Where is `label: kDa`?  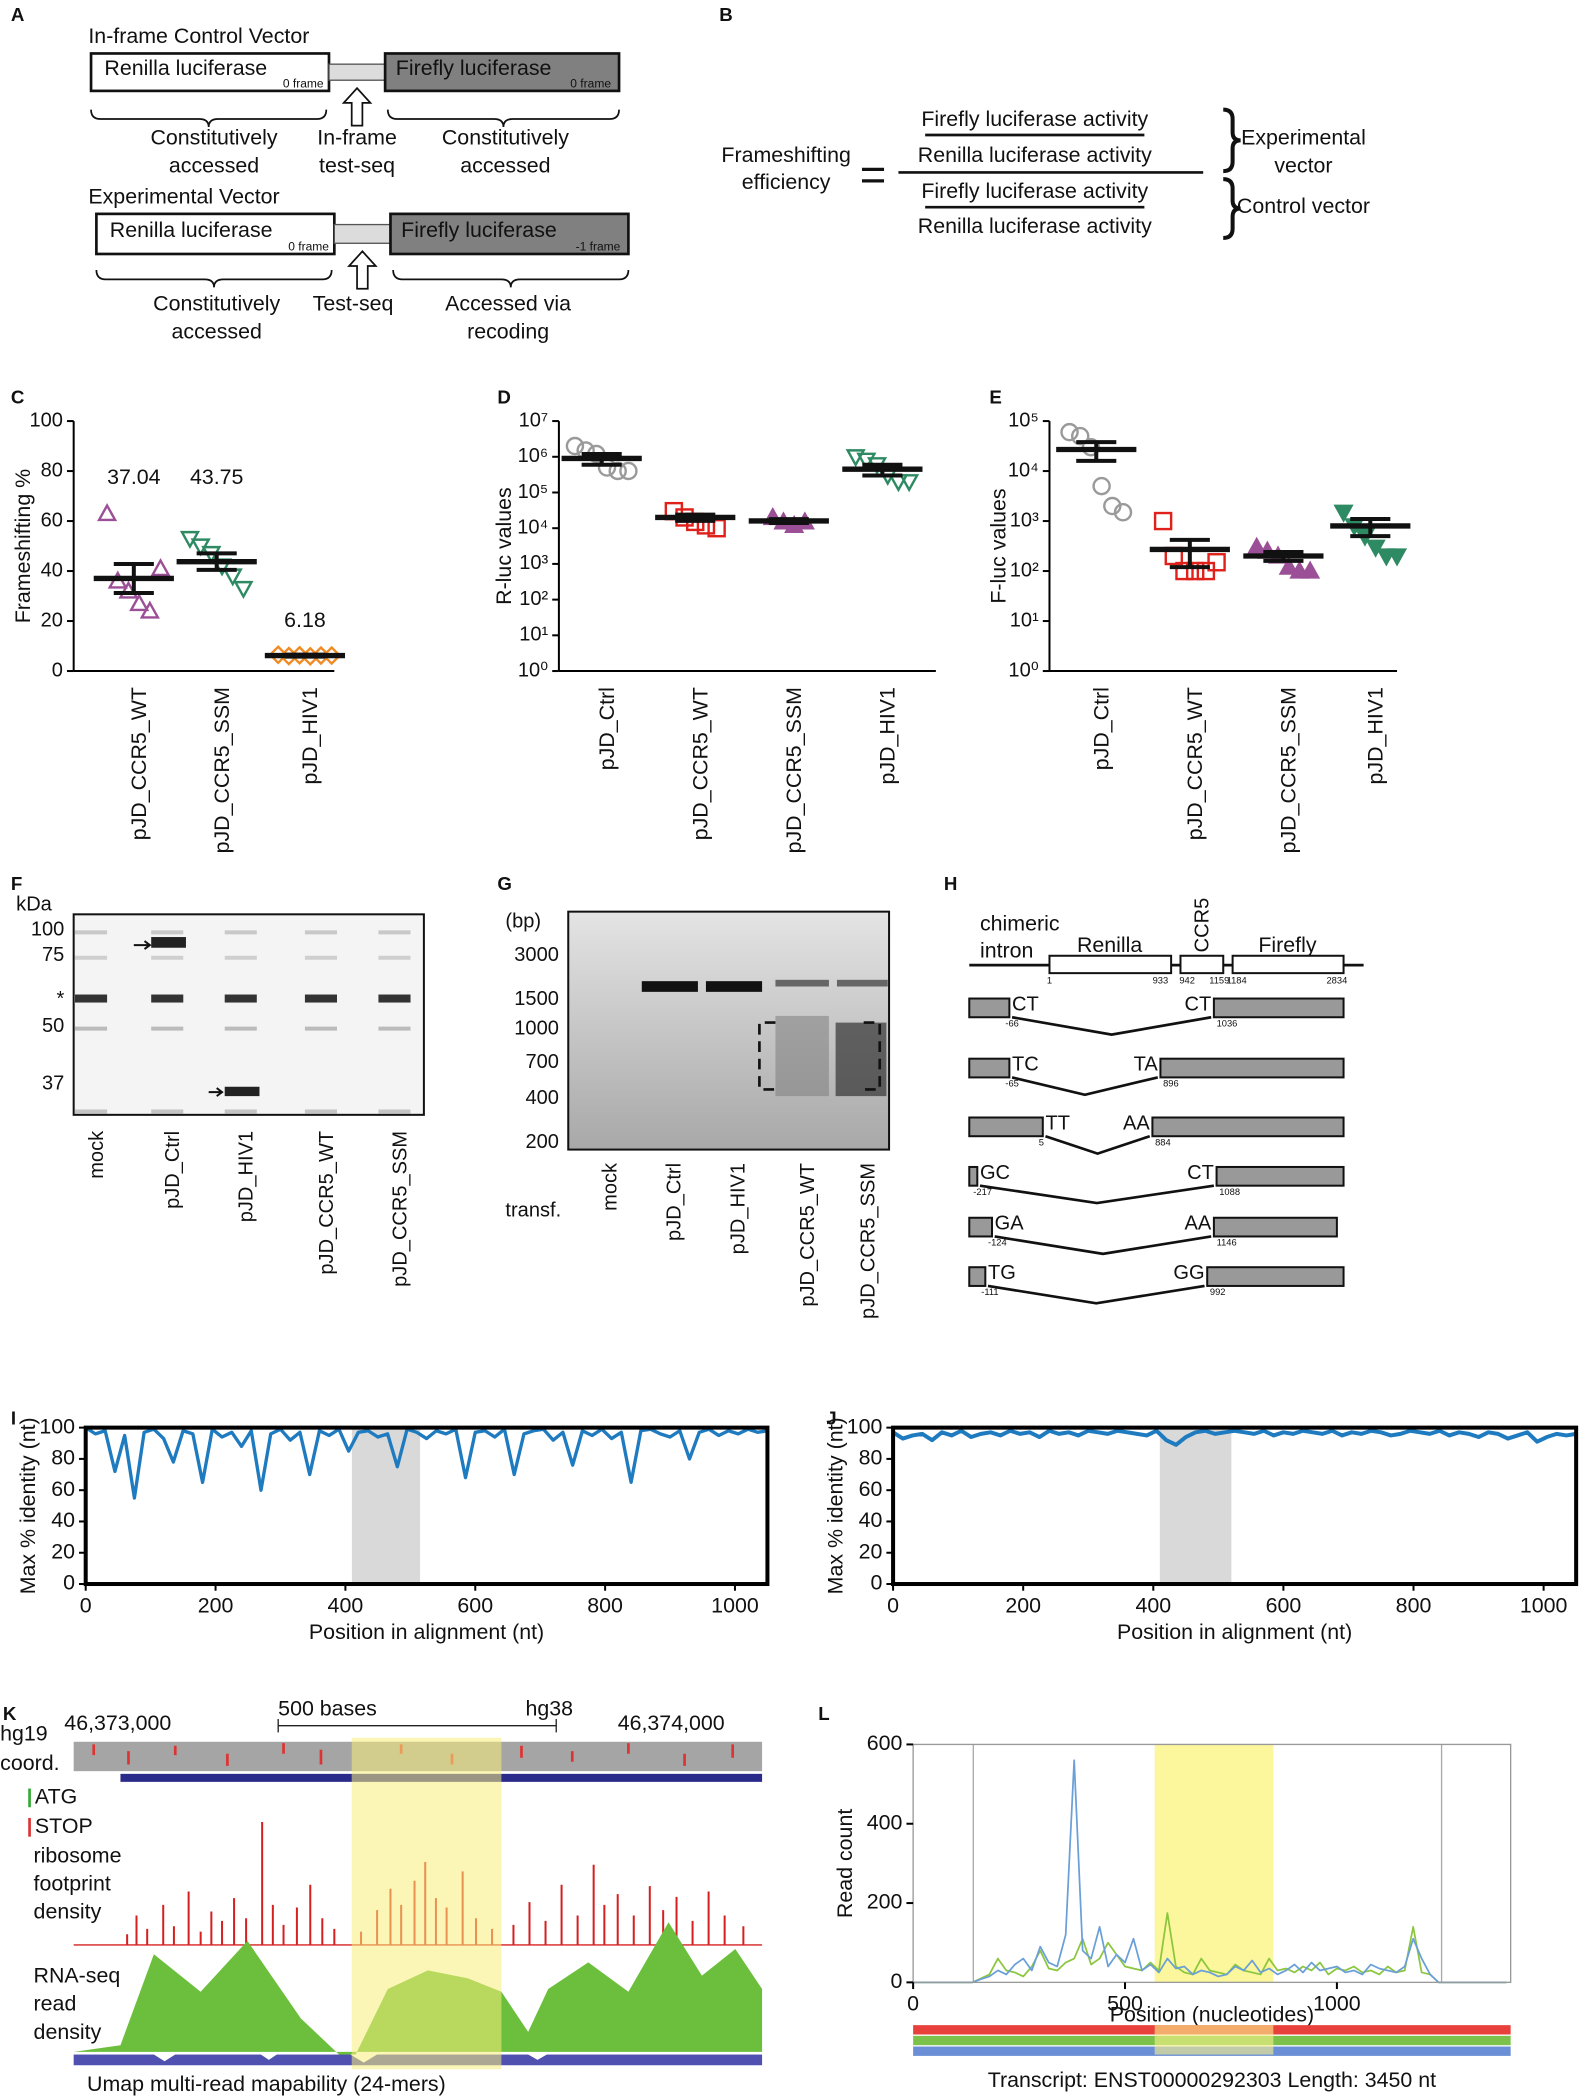 label: kDa is located at coordinates (34, 904).